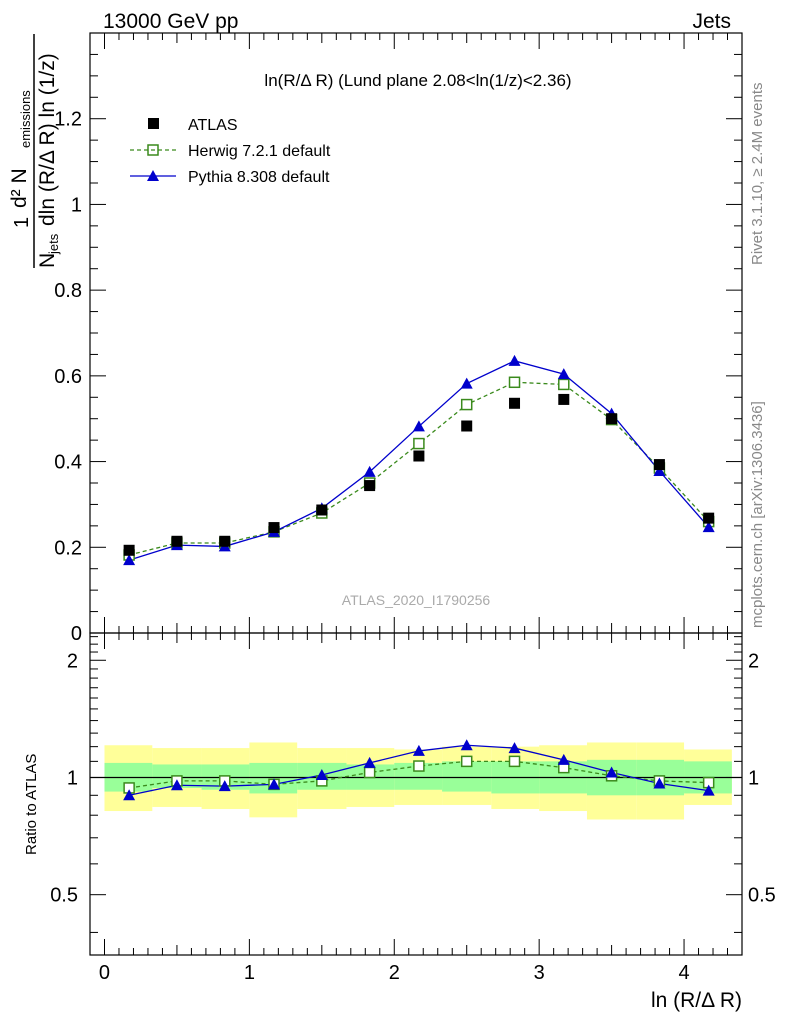  I want to click on analysis-watermark: ATLAS_2020_I1790256, so click(416, 600).